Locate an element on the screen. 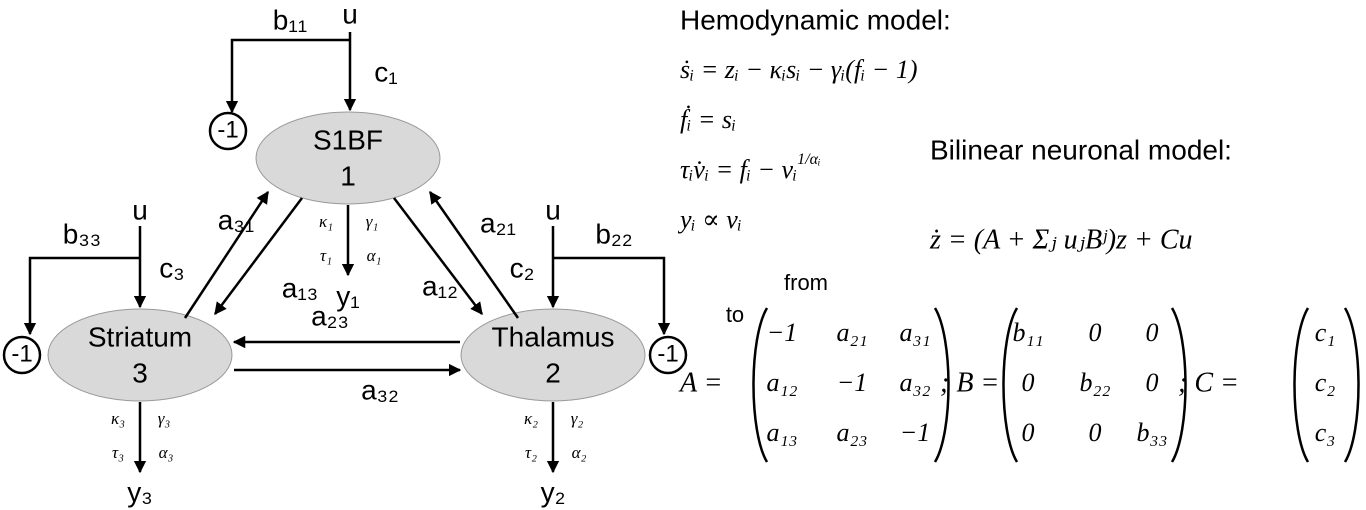 The image size is (1366, 510). equation: ḟᵢ = sᵢ is located at coordinates (708, 119).